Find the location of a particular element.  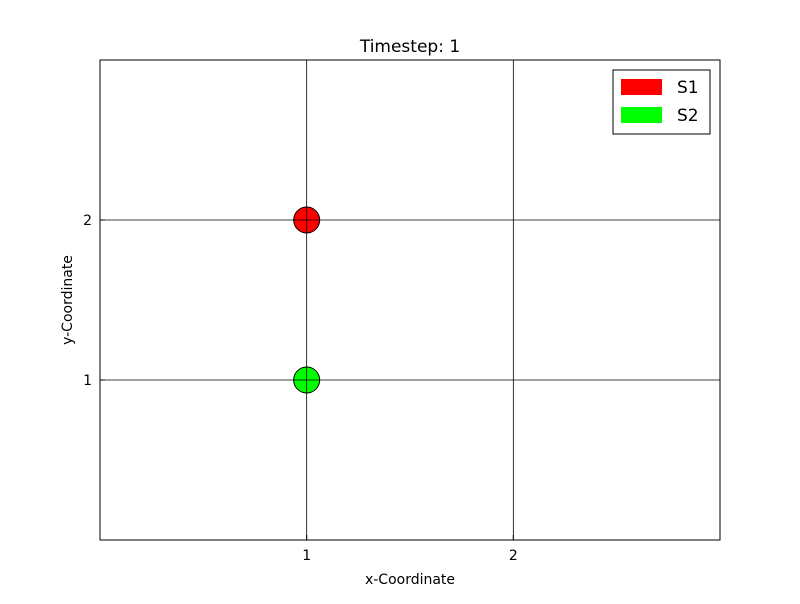

legend-swatch-s2 is located at coordinates (641, 115).